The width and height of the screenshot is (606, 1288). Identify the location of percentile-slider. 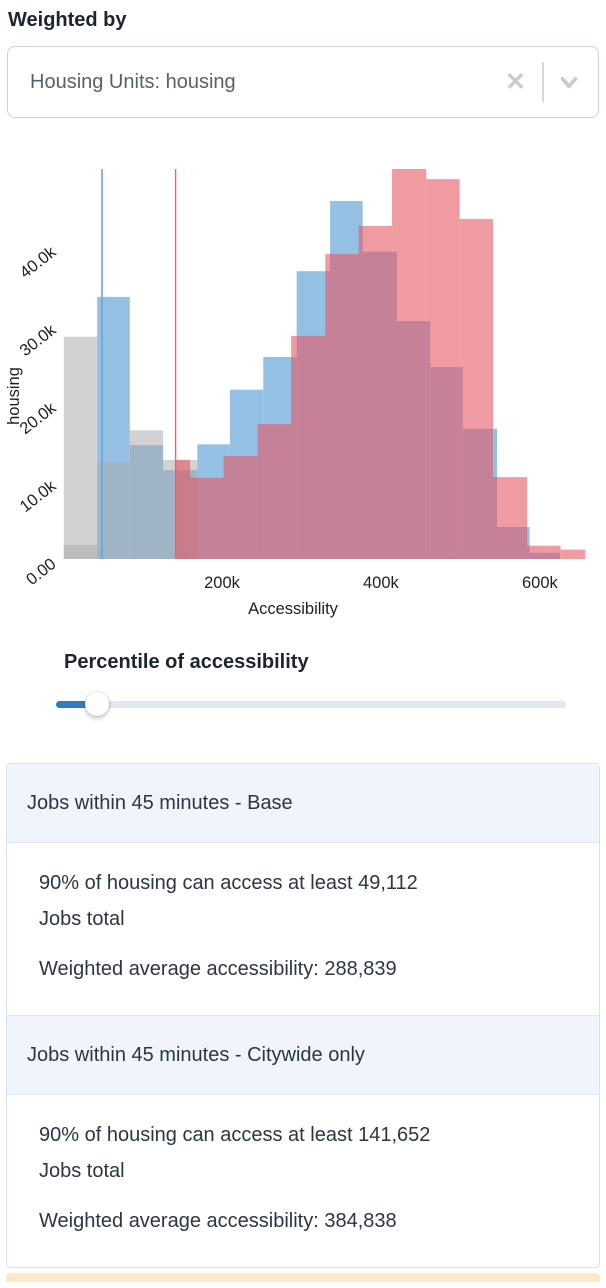
(311, 704).